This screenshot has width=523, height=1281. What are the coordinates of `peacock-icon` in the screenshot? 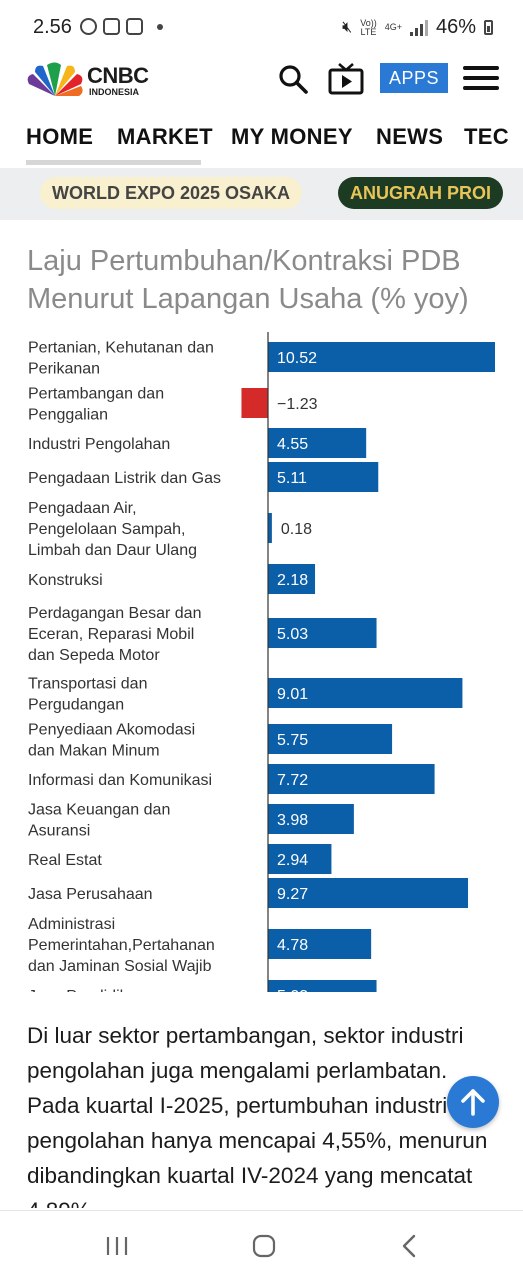 It's located at (55, 79).